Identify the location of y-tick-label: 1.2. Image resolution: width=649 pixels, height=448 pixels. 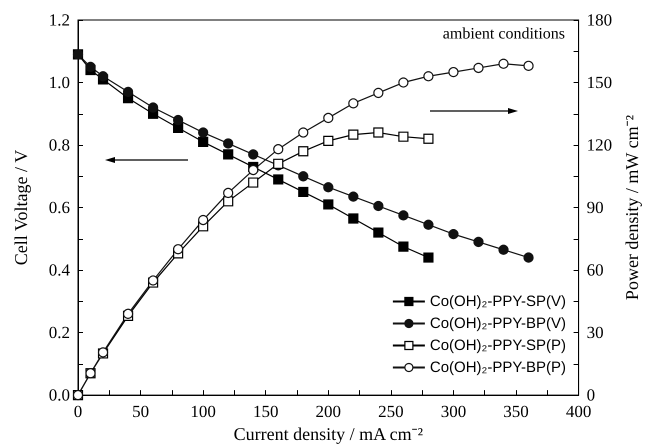
(59, 20).